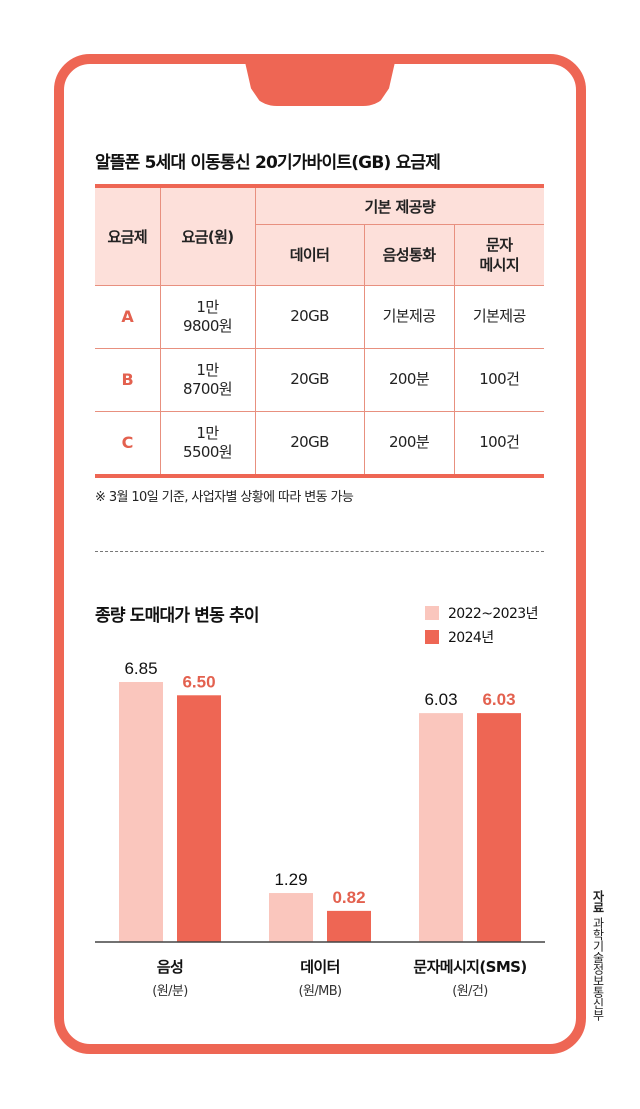  I want to click on header-group: 기본 제공량, so click(399, 205).